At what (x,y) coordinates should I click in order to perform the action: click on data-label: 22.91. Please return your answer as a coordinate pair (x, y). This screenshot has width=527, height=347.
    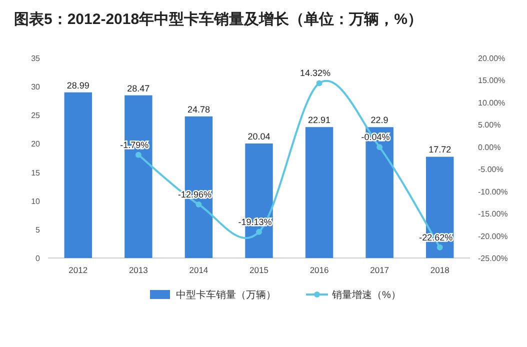
    Looking at the image, I should click on (319, 120).